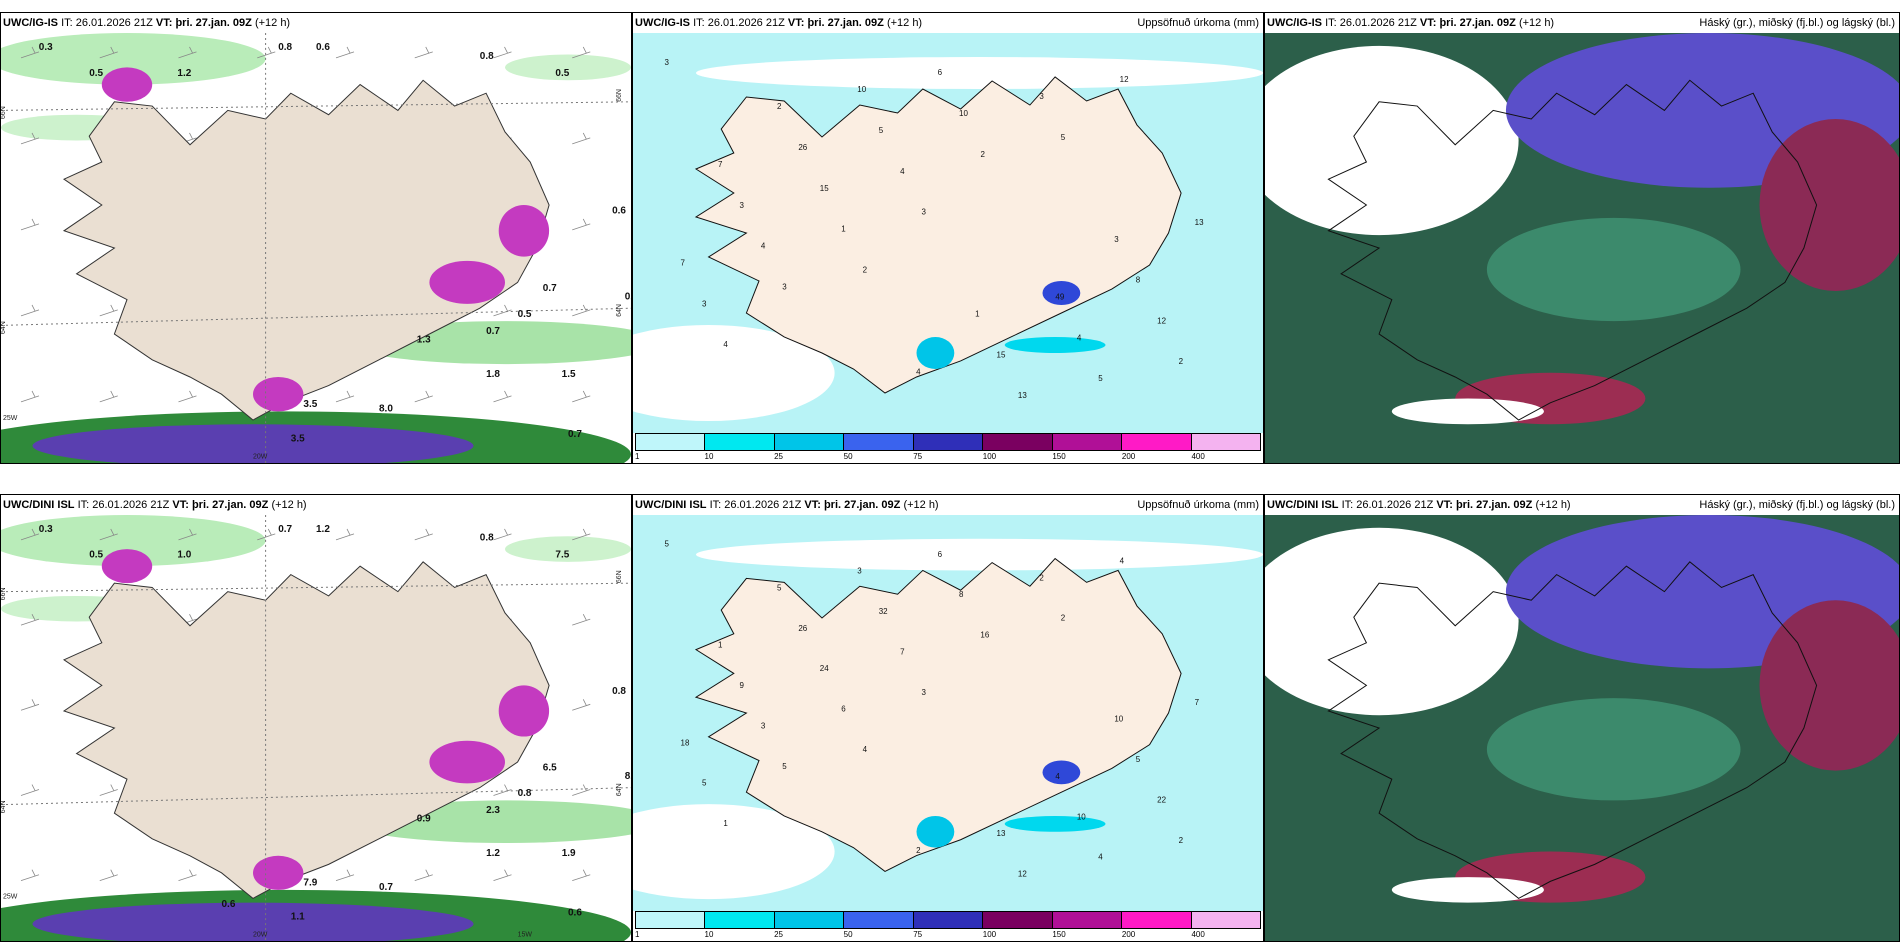 Image resolution: width=1900 pixels, height=950 pixels. Describe the element at coordinates (569, 374) in the screenshot. I see `precip-value-label: 1.5` at that location.